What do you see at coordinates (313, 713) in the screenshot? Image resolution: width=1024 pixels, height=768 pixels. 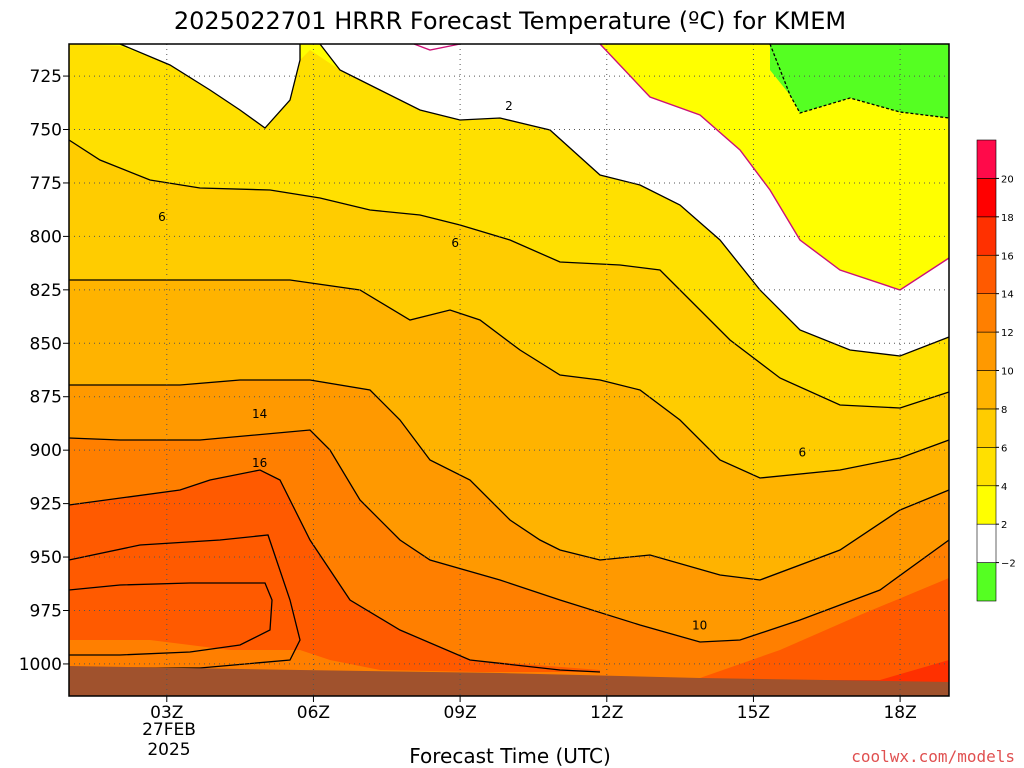 I see `x-tick-label: 06Z` at bounding box center [313, 713].